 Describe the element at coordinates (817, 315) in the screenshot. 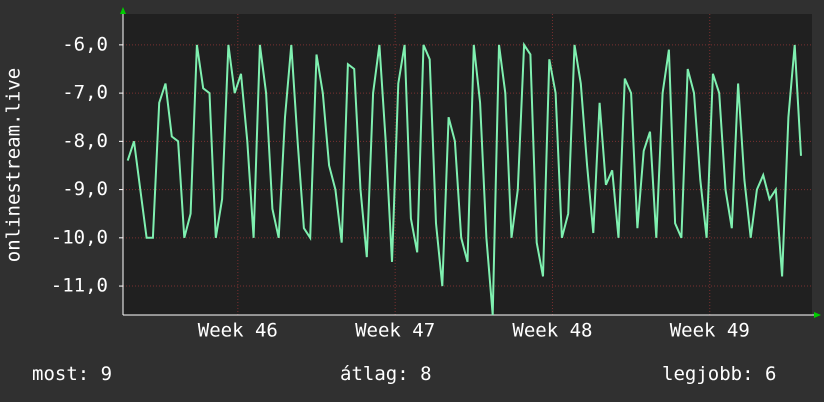

I see `x-arrow` at that location.